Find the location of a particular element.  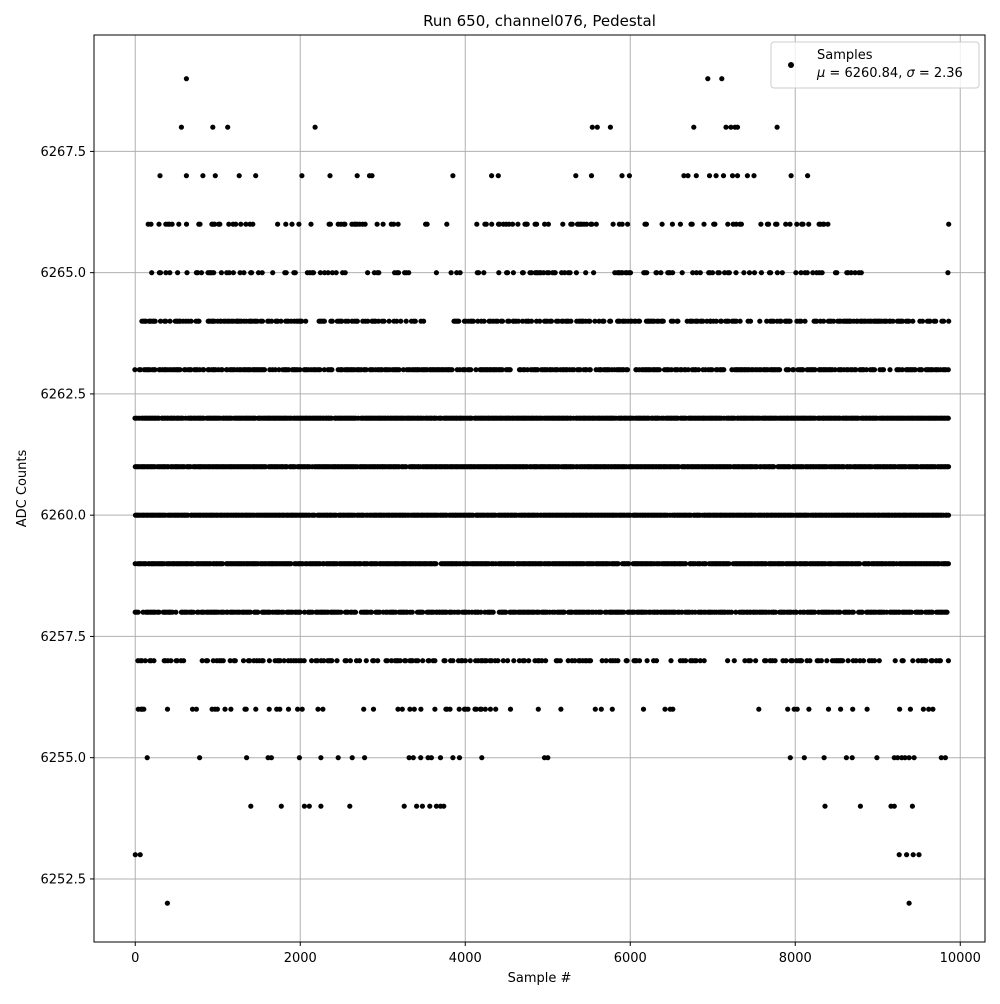

legend-box is located at coordinates (875, 65).